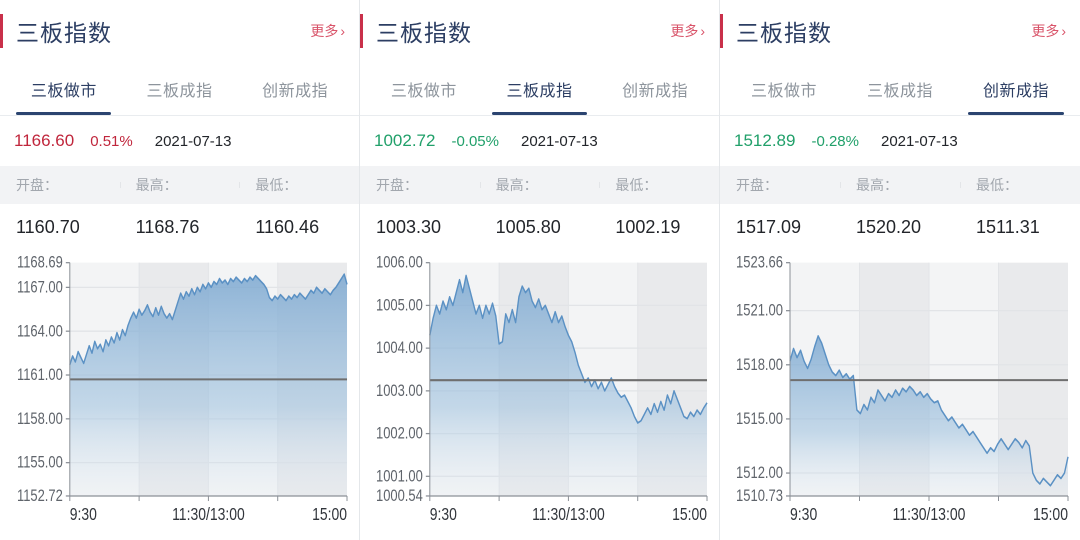 The width and height of the screenshot is (1080, 540). Describe the element at coordinates (287, 226) in the screenshot. I see `stat-value-3: 1160.46` at that location.